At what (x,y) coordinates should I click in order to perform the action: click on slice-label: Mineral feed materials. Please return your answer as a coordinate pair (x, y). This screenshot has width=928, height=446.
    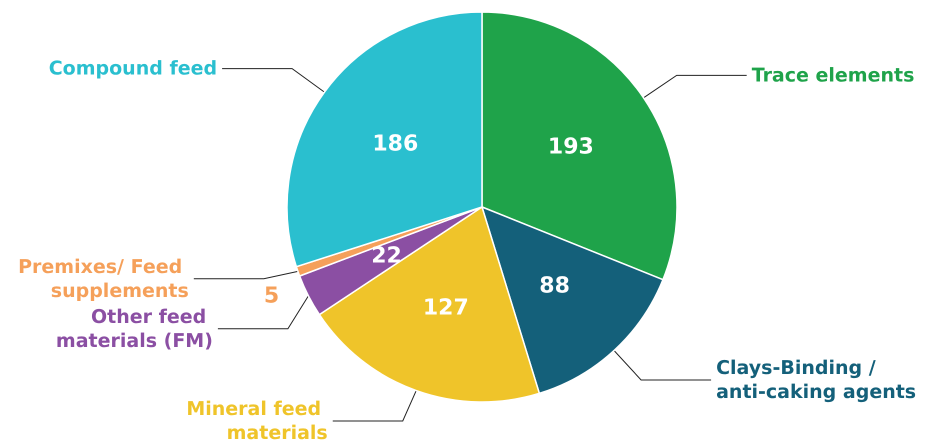
    Looking at the image, I should click on (257, 421).